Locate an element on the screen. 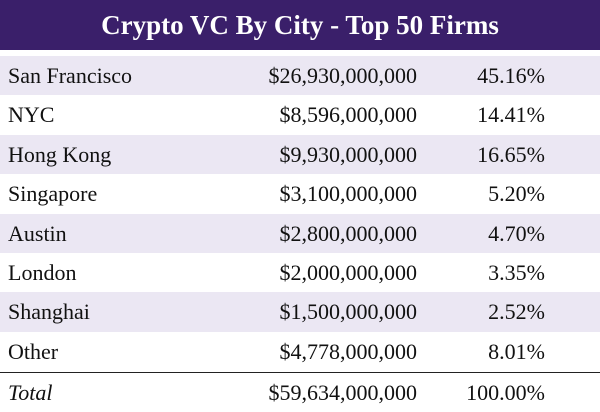 Image resolution: width=600 pixels, height=412 pixels. city-cell: Other is located at coordinates (33, 351).